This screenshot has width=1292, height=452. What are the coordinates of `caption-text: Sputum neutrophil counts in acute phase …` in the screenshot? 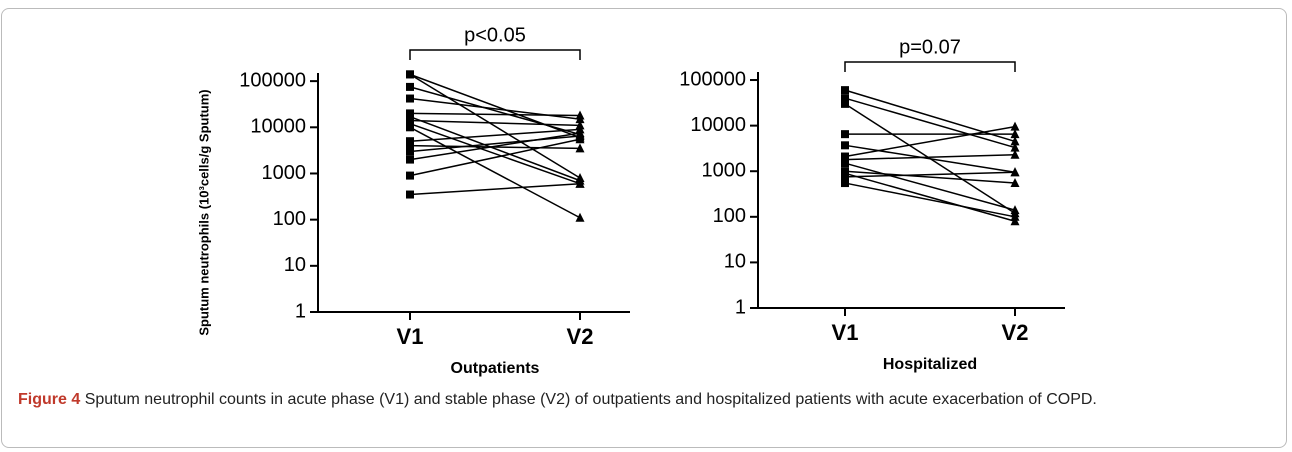 It's located at (590, 399).